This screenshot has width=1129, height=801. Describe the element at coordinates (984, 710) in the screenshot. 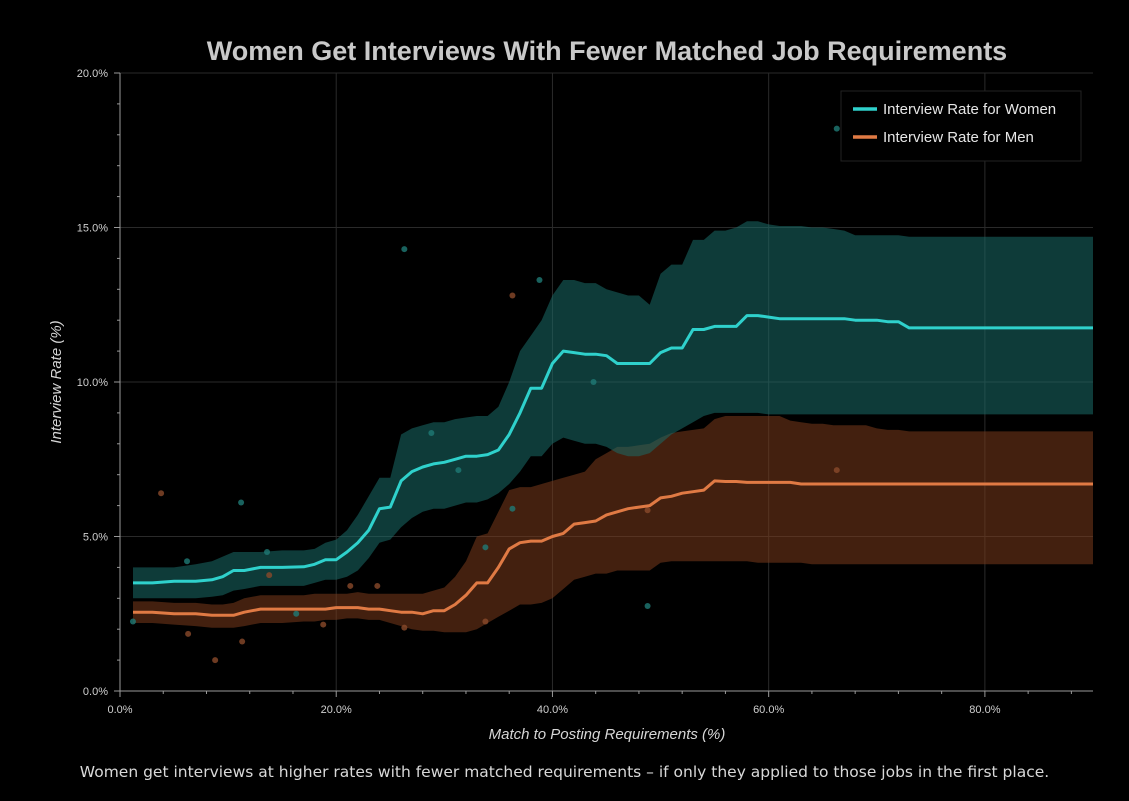

I see `x-tick-label: 80.0%` at that location.